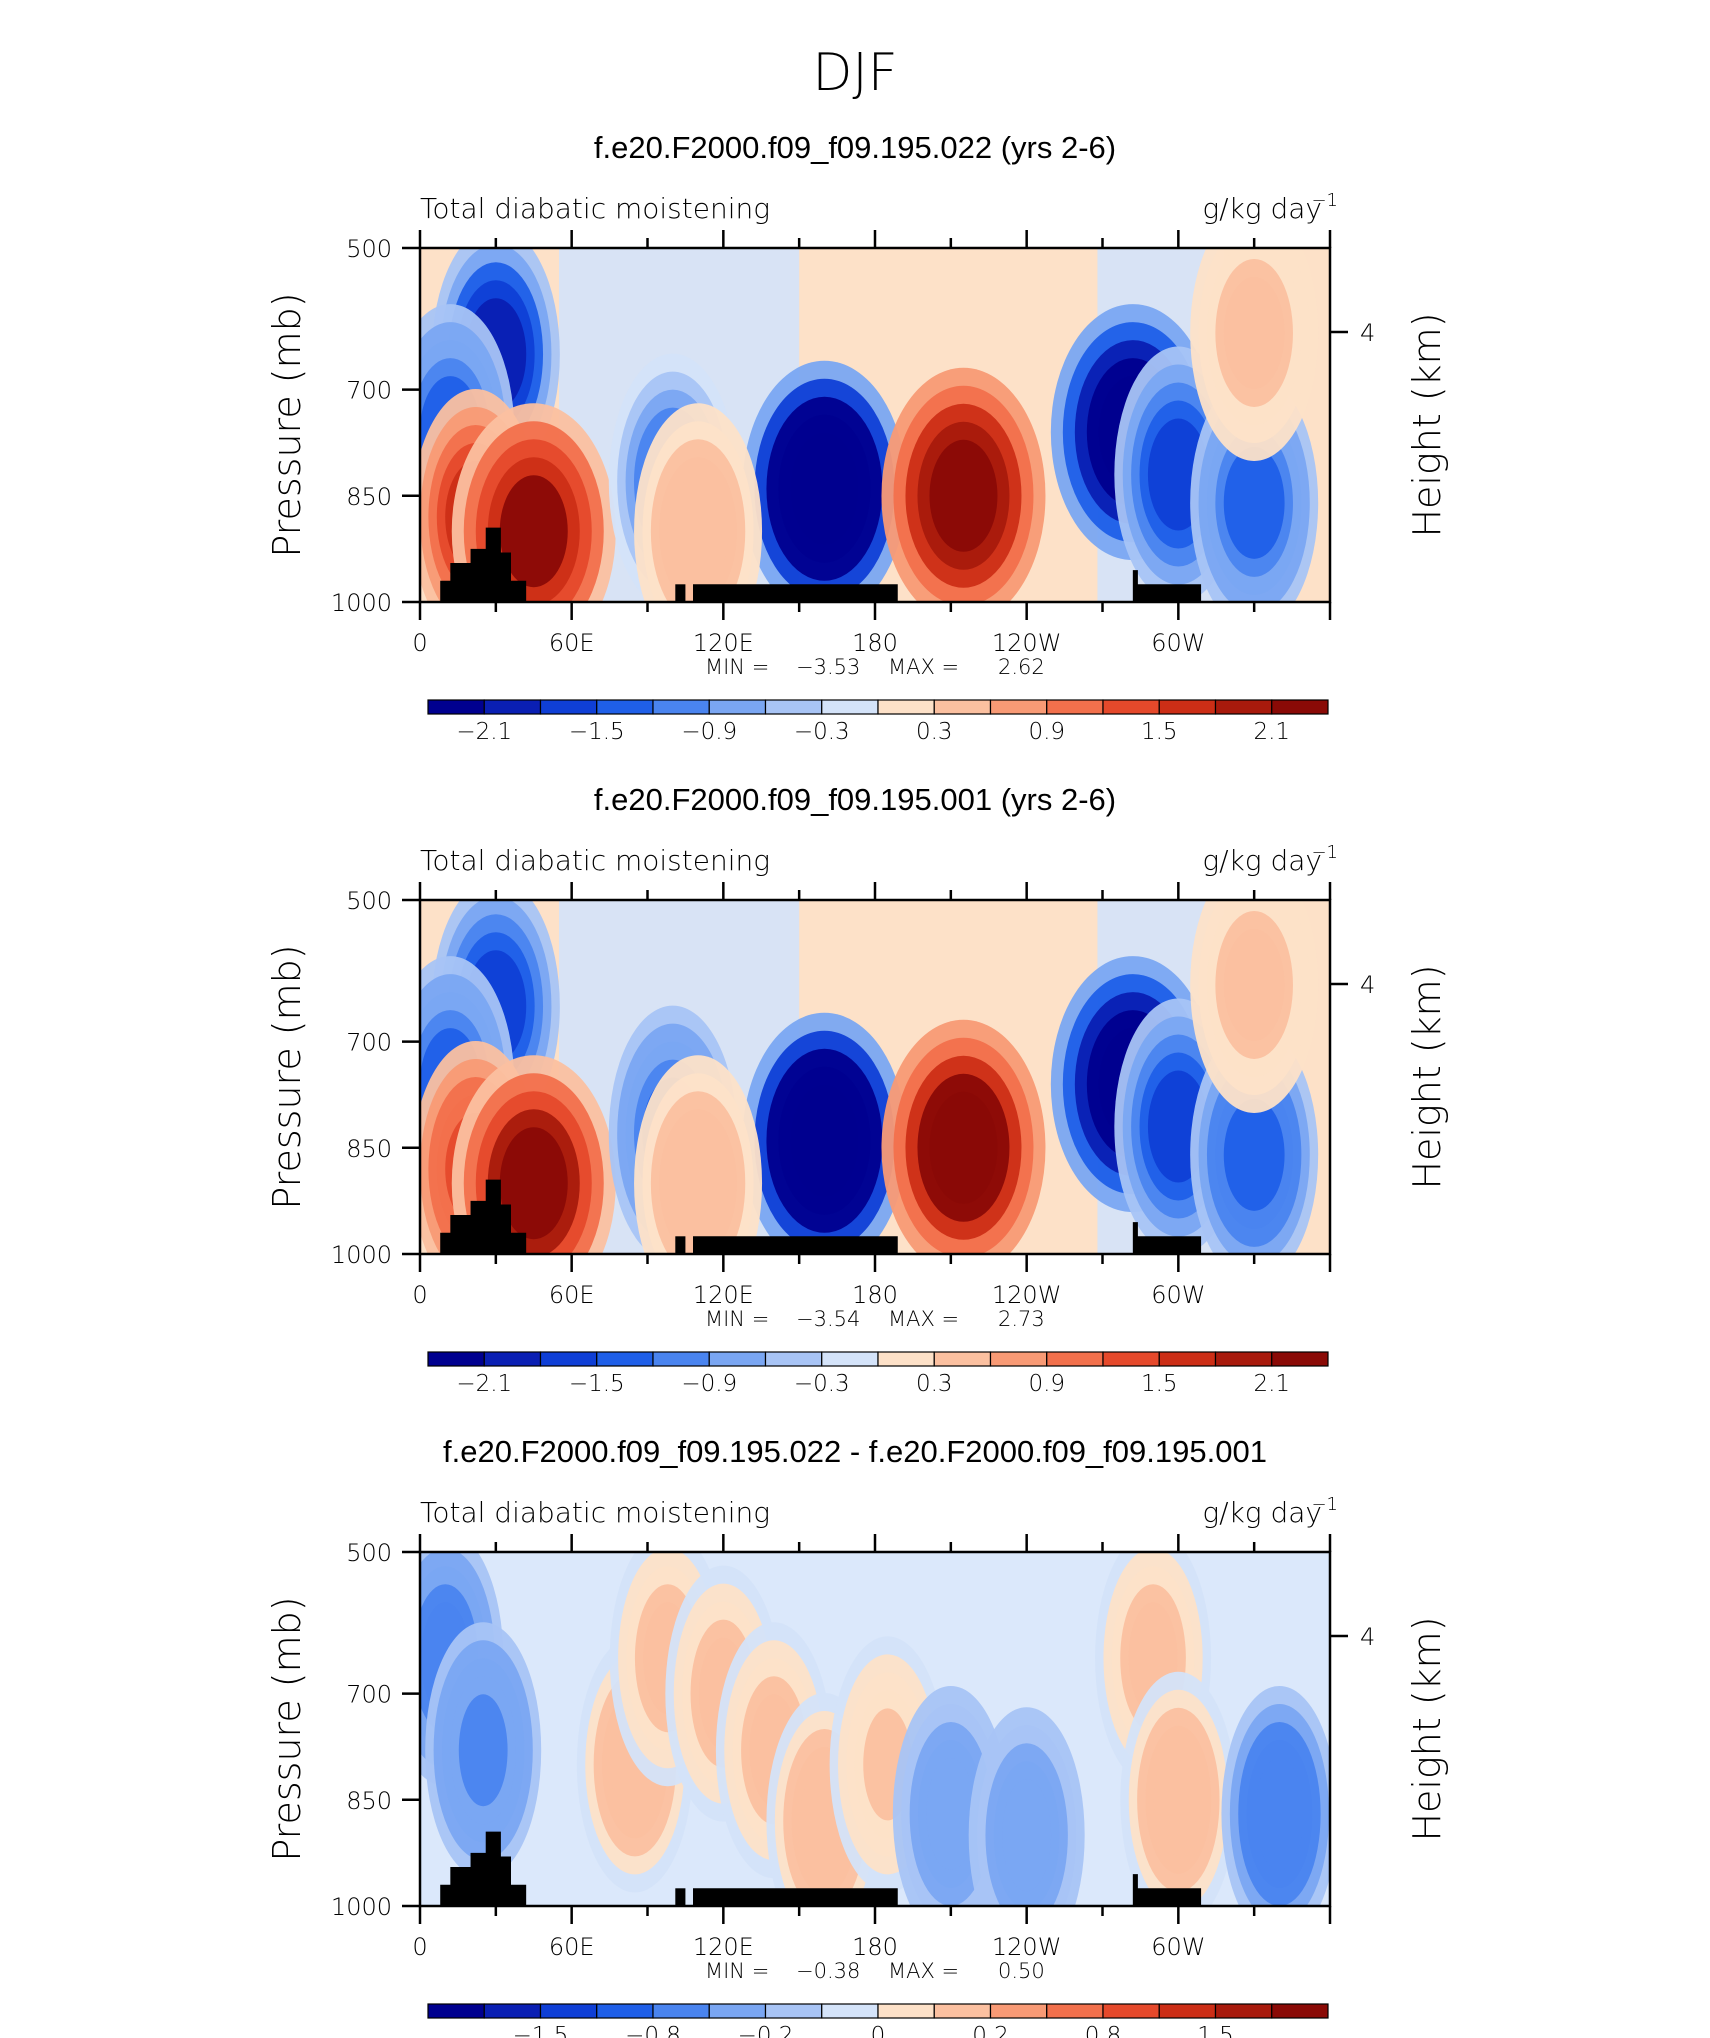  What do you see at coordinates (875, 425) in the screenshot?
I see `contour-field` at bounding box center [875, 425].